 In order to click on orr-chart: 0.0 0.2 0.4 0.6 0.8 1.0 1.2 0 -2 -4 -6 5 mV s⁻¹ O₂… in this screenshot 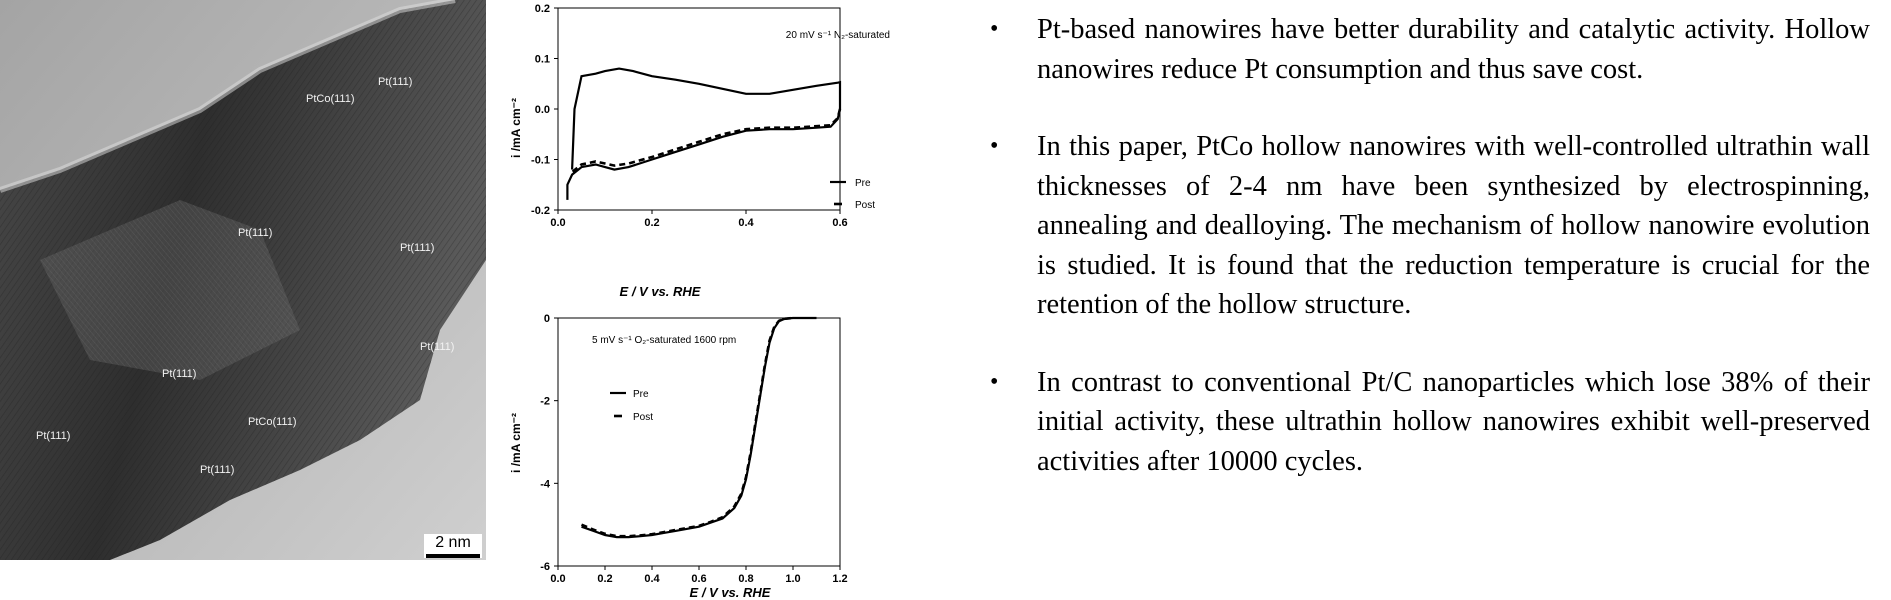, I will do `click(710, 455)`.